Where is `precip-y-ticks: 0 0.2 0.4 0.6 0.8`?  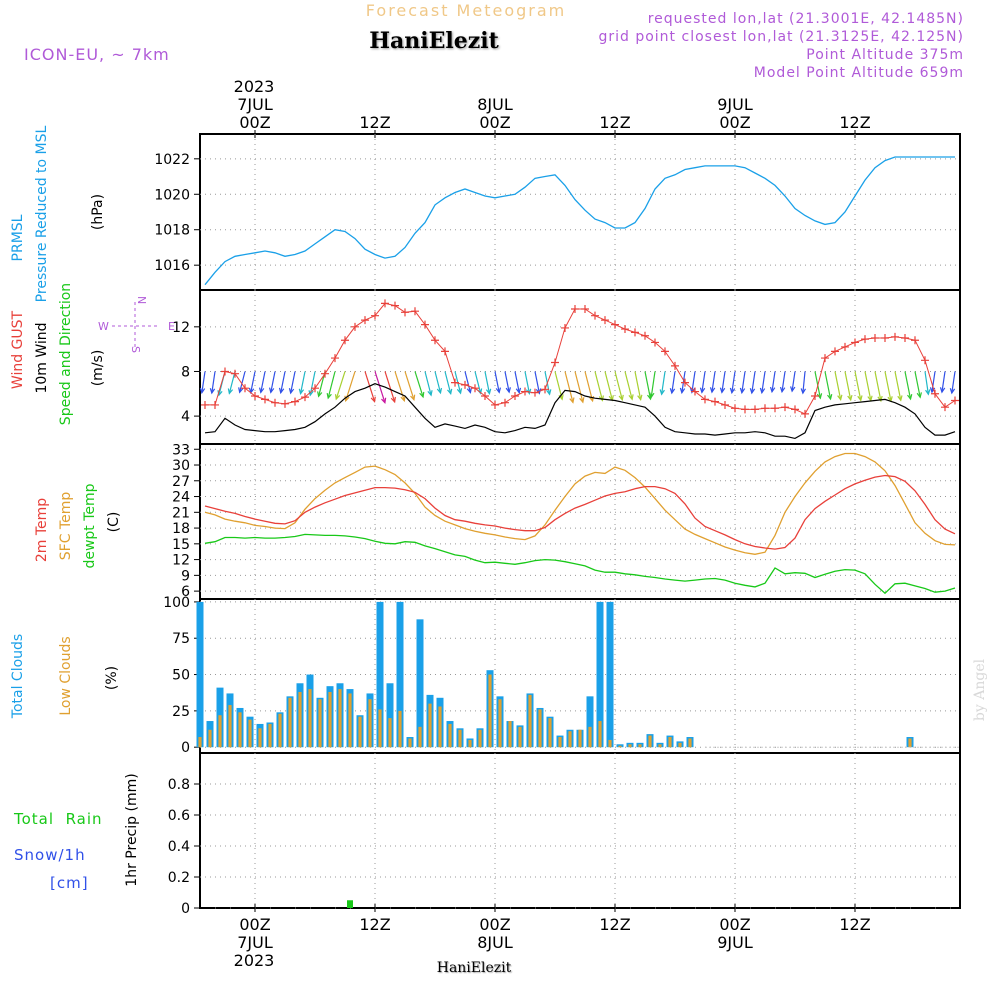
precip-y-ticks: 0 0.2 0.4 0.6 0.8 is located at coordinates (184, 847).